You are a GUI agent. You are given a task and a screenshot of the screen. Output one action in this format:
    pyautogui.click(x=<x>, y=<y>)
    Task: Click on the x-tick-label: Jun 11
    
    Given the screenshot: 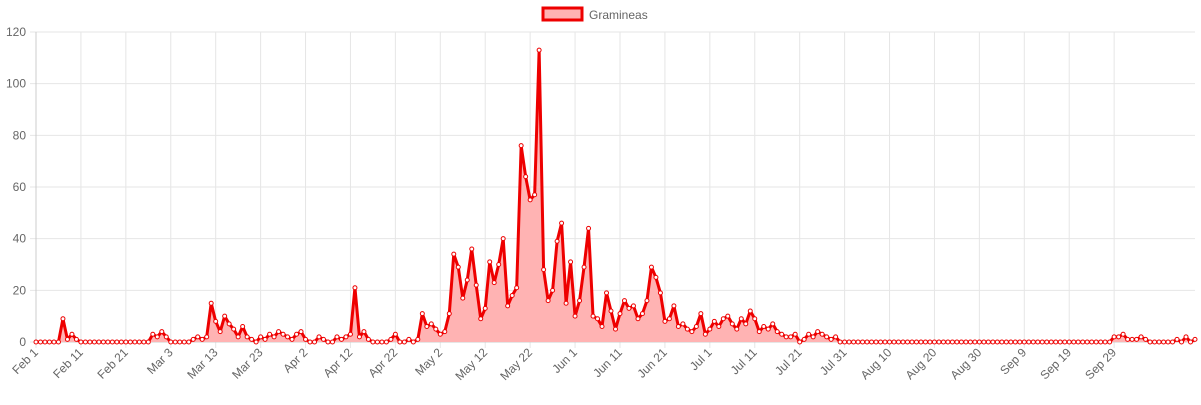 What is the action you would take?
    pyautogui.click(x=607, y=362)
    